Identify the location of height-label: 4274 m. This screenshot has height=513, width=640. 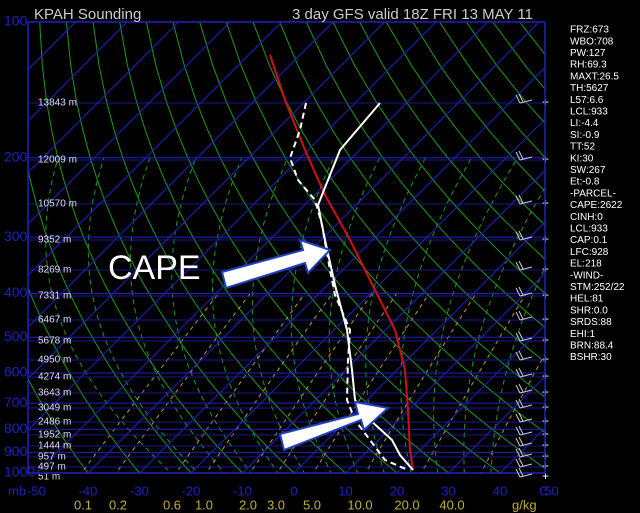
(54, 377).